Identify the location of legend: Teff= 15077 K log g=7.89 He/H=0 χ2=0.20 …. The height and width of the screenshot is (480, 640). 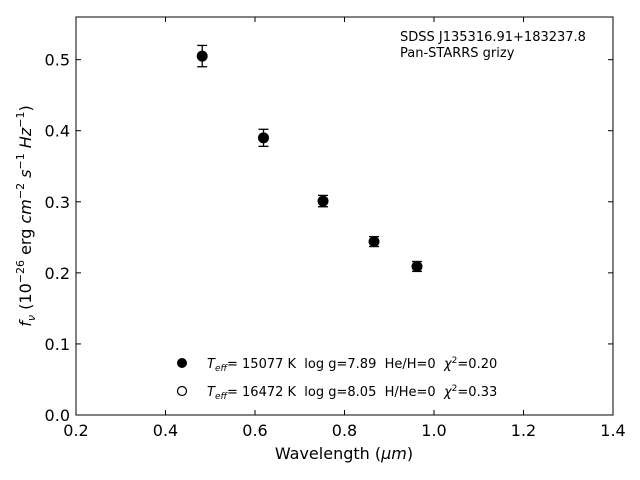
(336, 379).